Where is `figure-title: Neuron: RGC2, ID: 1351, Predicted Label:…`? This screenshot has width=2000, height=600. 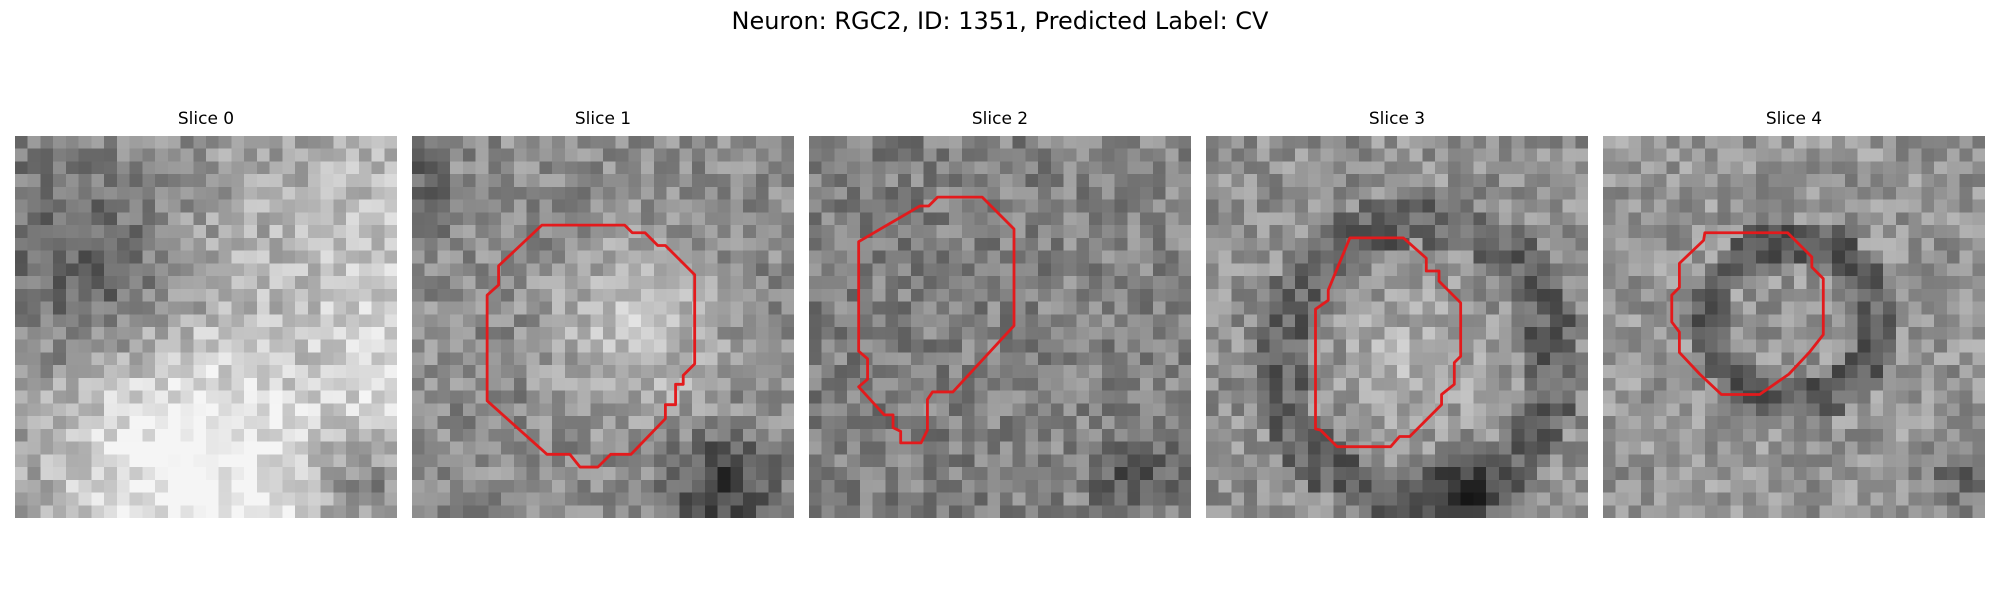 figure-title: Neuron: RGC2, ID: 1351, Predicted Label:… is located at coordinates (1000, 21).